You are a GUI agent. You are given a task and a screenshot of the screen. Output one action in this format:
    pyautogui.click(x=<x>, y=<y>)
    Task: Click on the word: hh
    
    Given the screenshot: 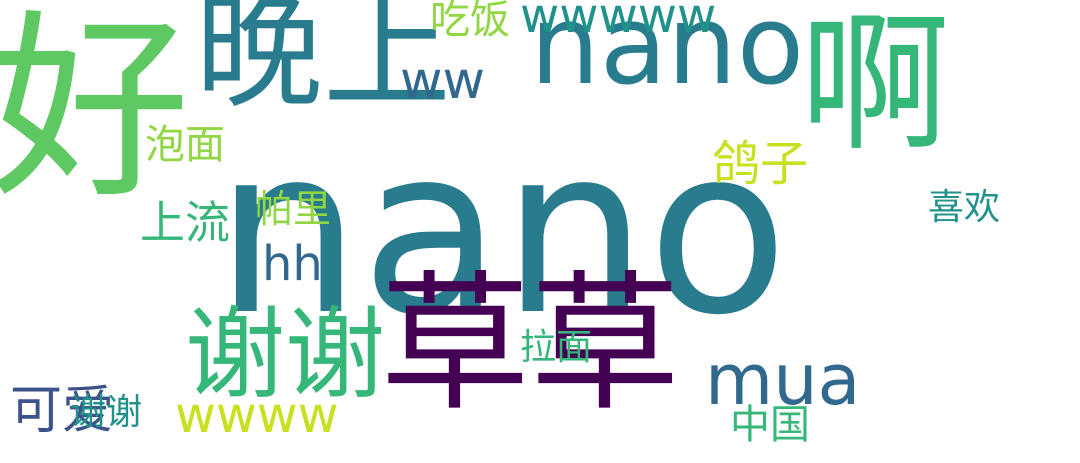 What is the action you would take?
    pyautogui.click(x=292, y=264)
    